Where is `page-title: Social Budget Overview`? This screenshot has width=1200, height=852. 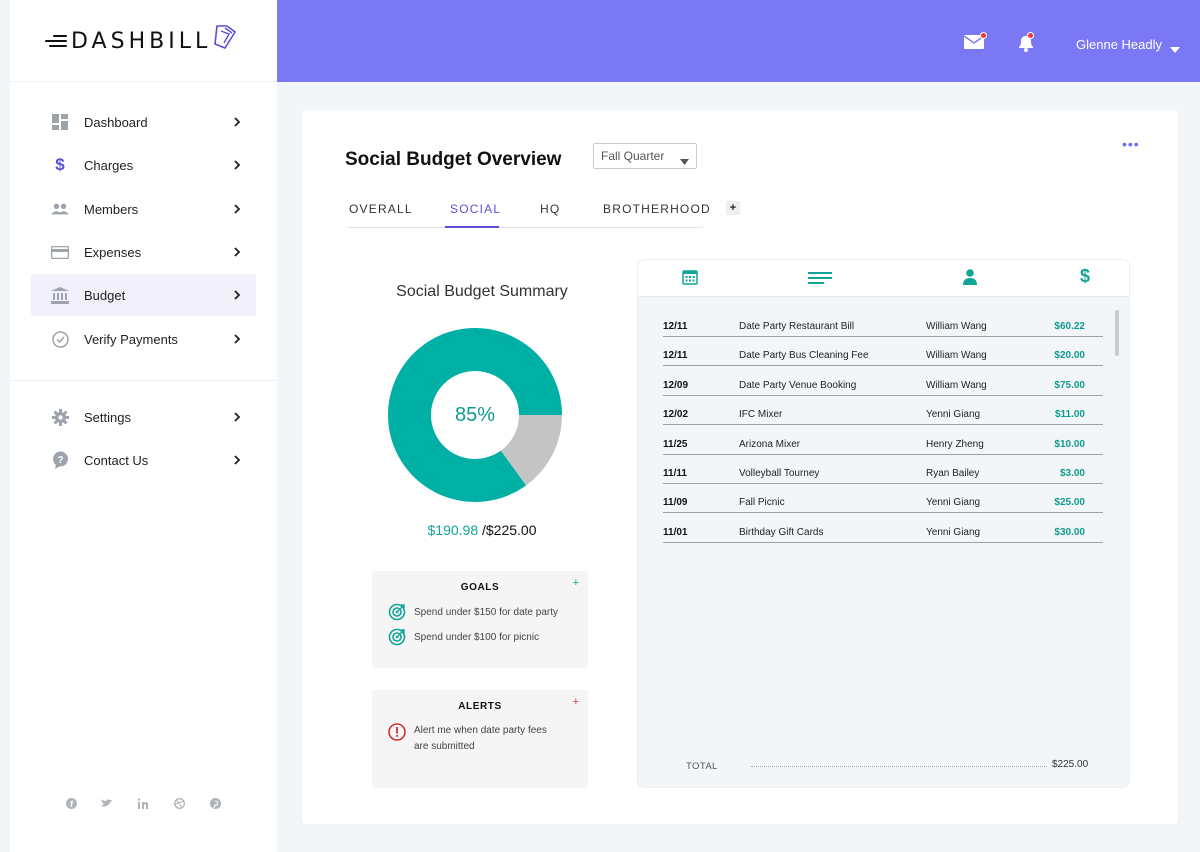 page-title: Social Budget Overview is located at coordinates (453, 159).